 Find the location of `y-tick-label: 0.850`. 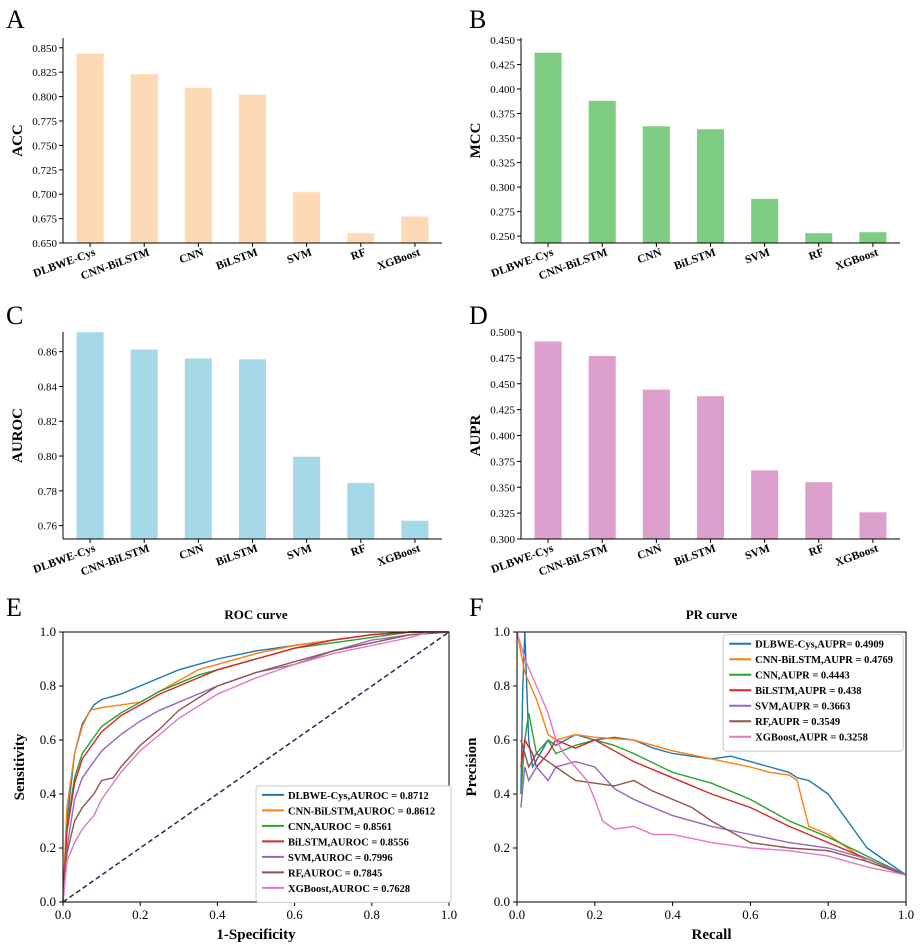

y-tick-label: 0.850 is located at coordinates (44, 49).